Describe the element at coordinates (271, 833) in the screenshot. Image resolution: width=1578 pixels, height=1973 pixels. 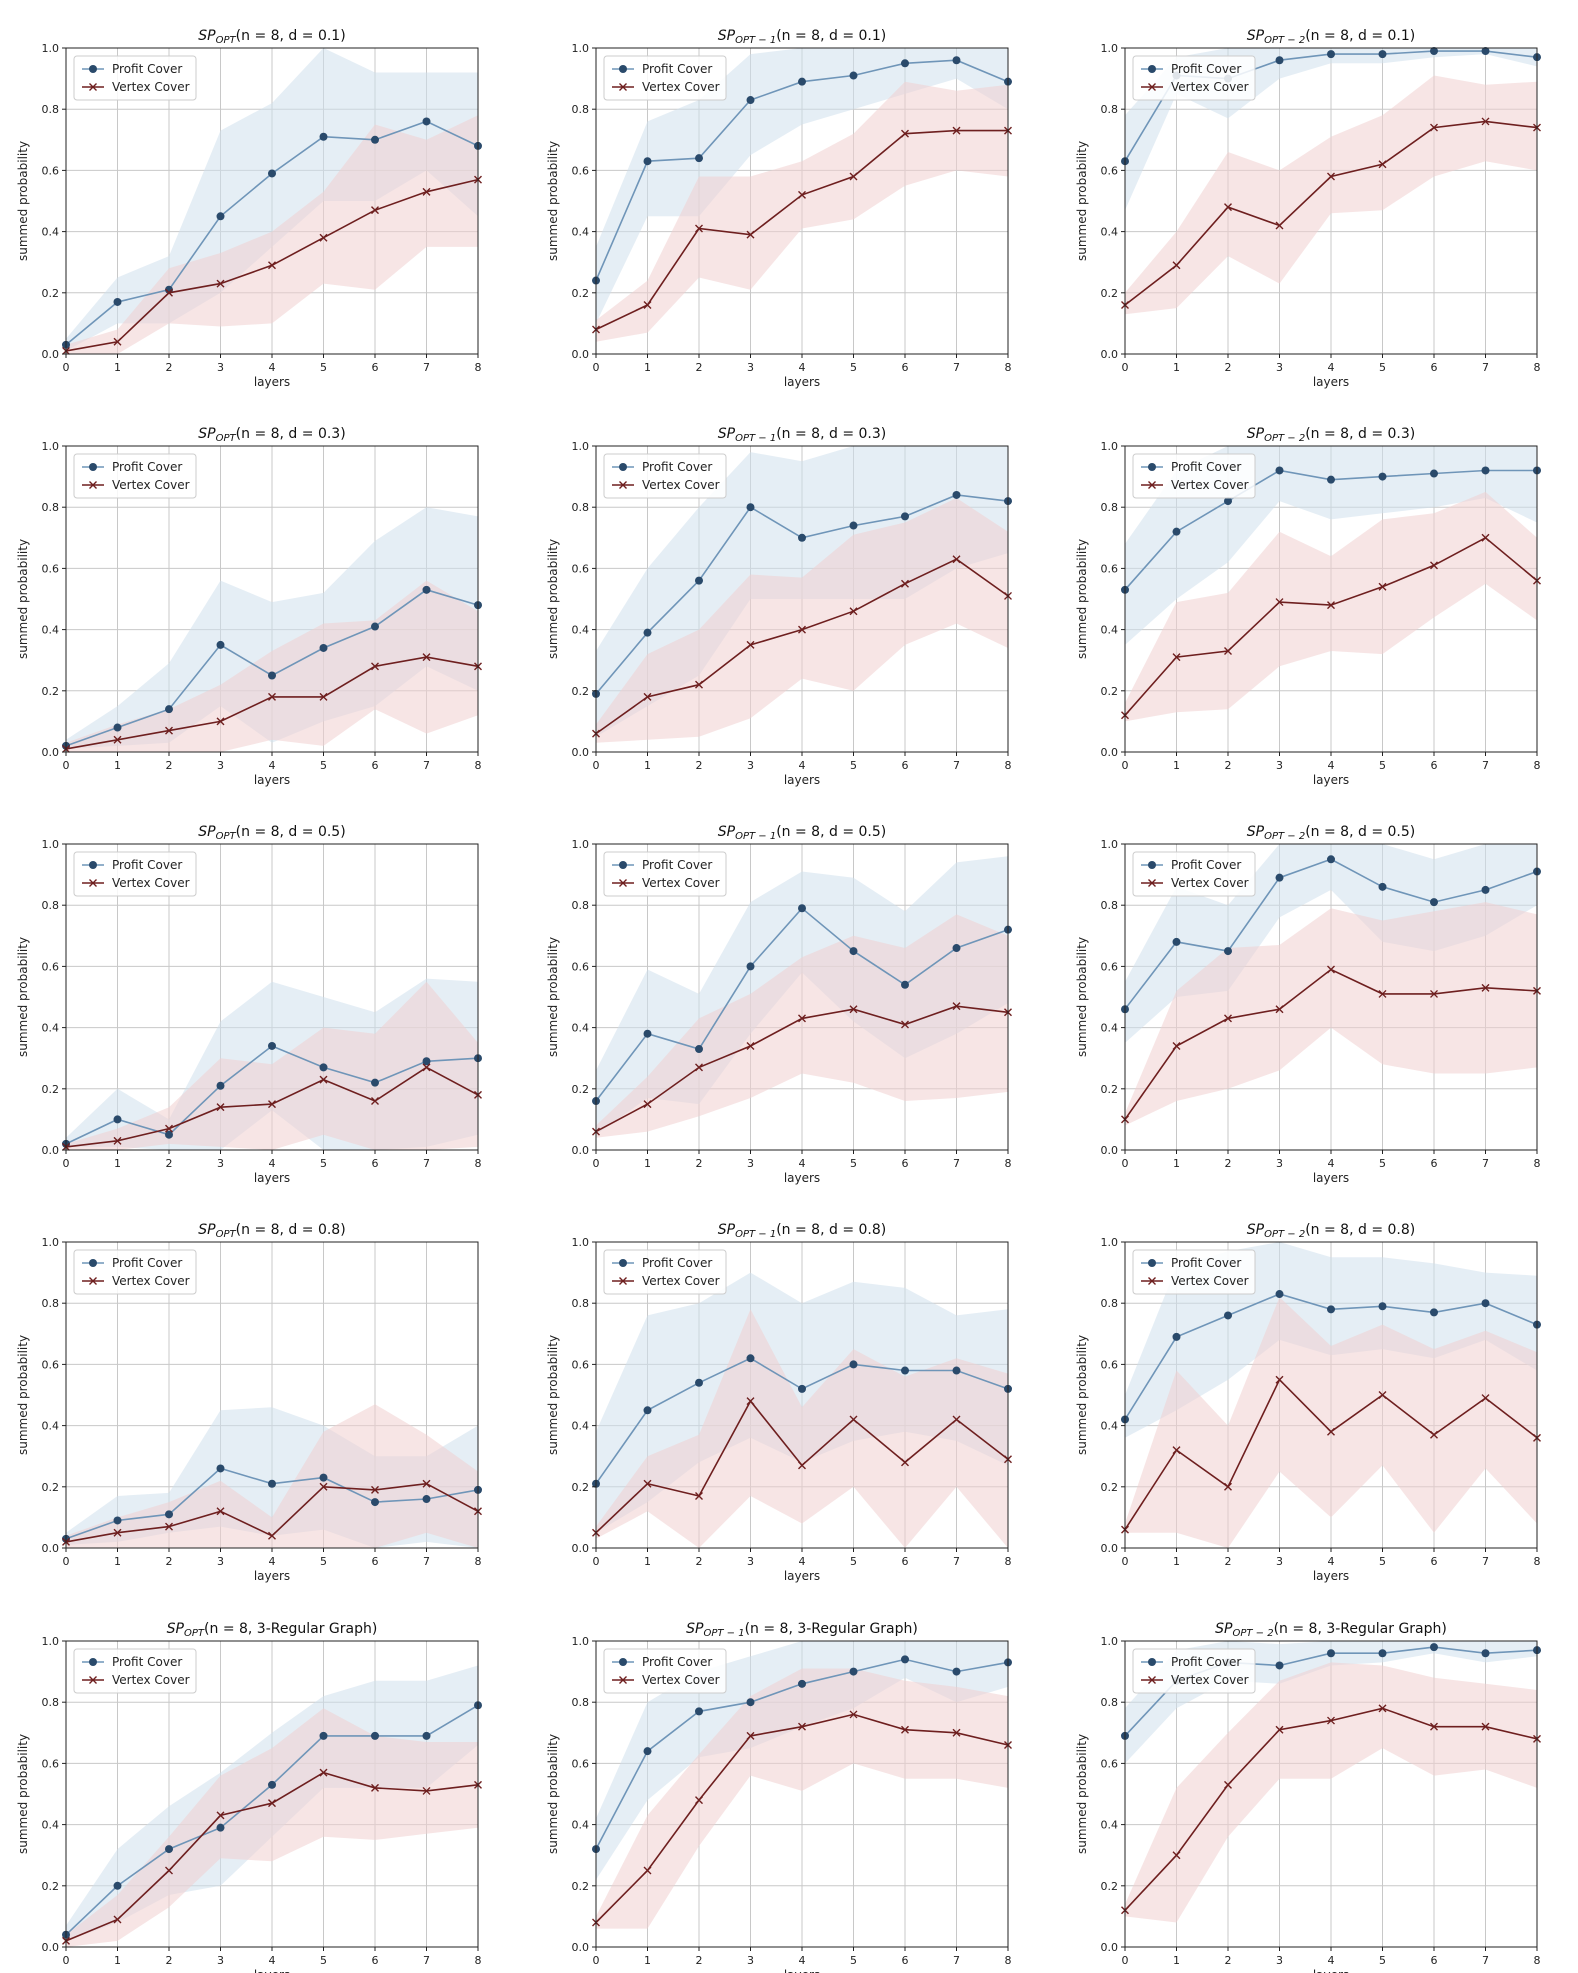
I see `chart-title: SPOPT(n = 8, d = 0.5)` at that location.